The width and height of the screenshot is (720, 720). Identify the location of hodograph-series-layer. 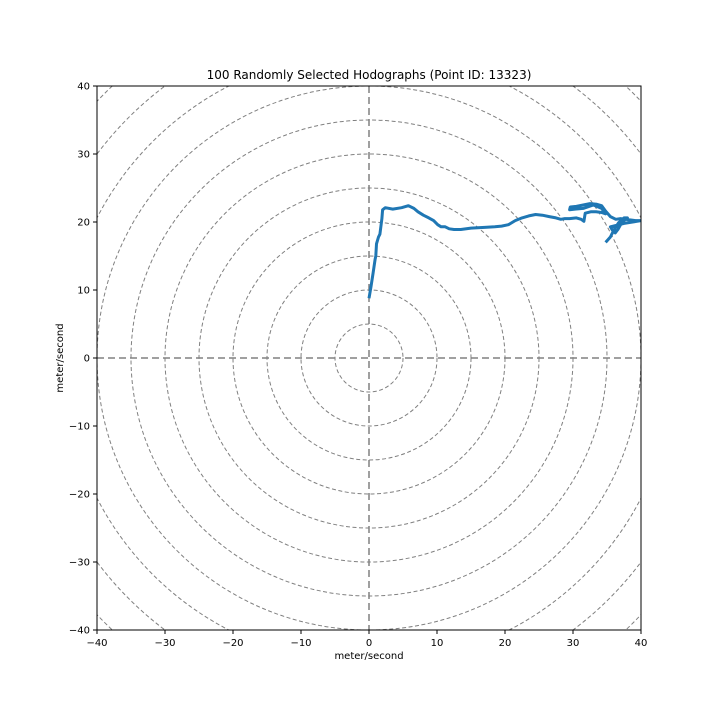
(504, 250).